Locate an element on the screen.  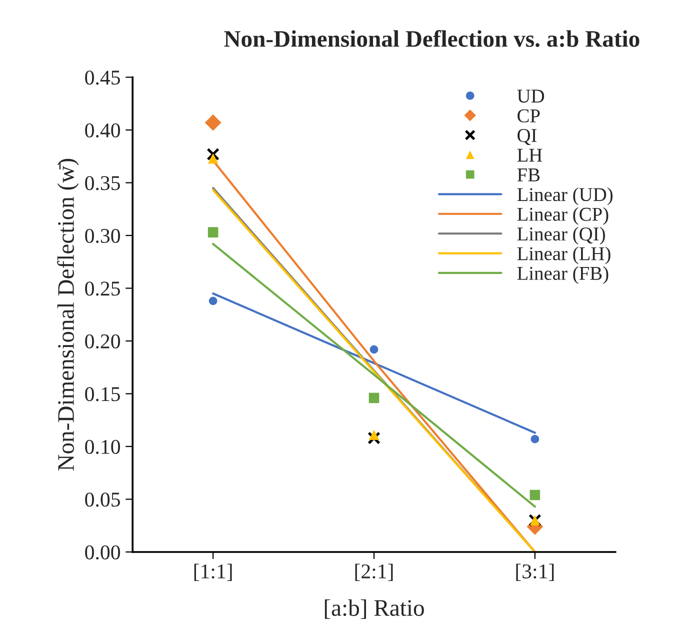
y-tick-label: 0.20 is located at coordinates (102, 341).